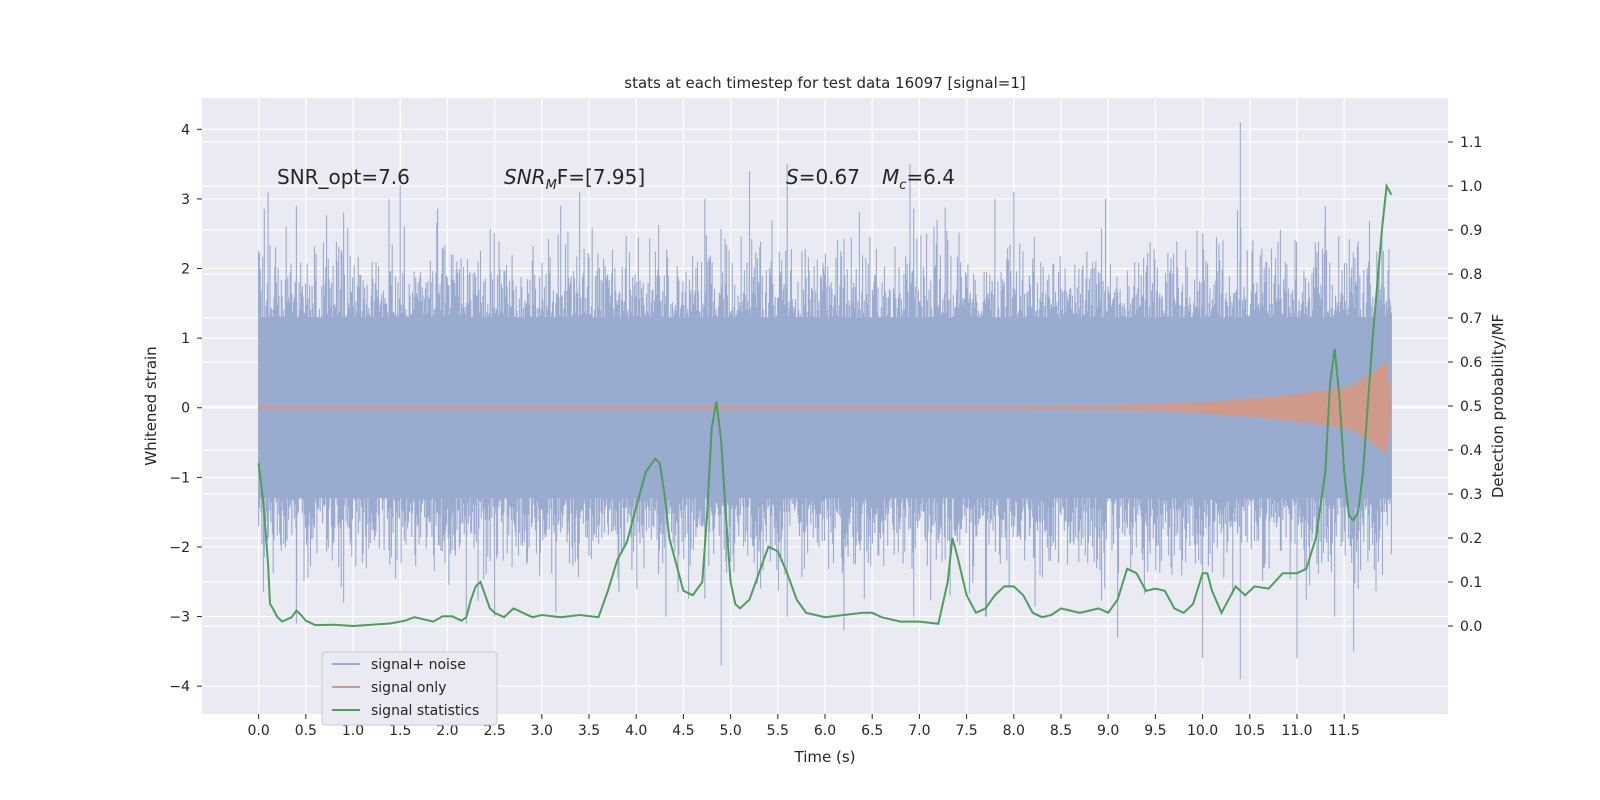  I want to click on y-right-tick-label: 0.6, so click(1471, 363).